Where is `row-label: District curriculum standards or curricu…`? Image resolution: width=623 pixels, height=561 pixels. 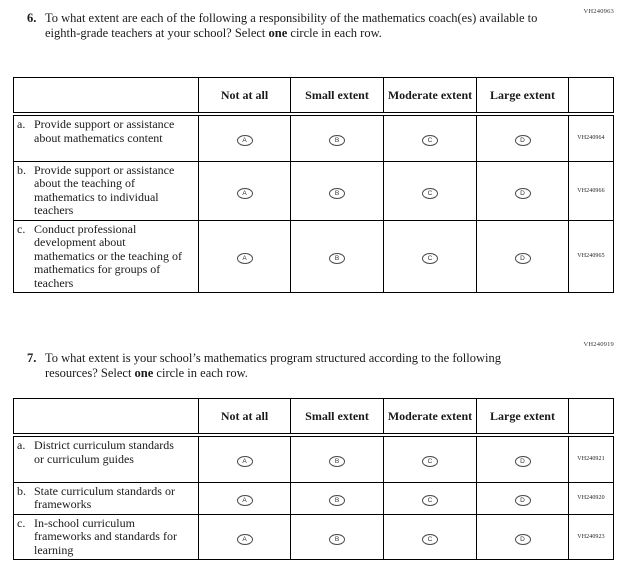
row-label: District curriculum standards or curricu… is located at coordinates (104, 452).